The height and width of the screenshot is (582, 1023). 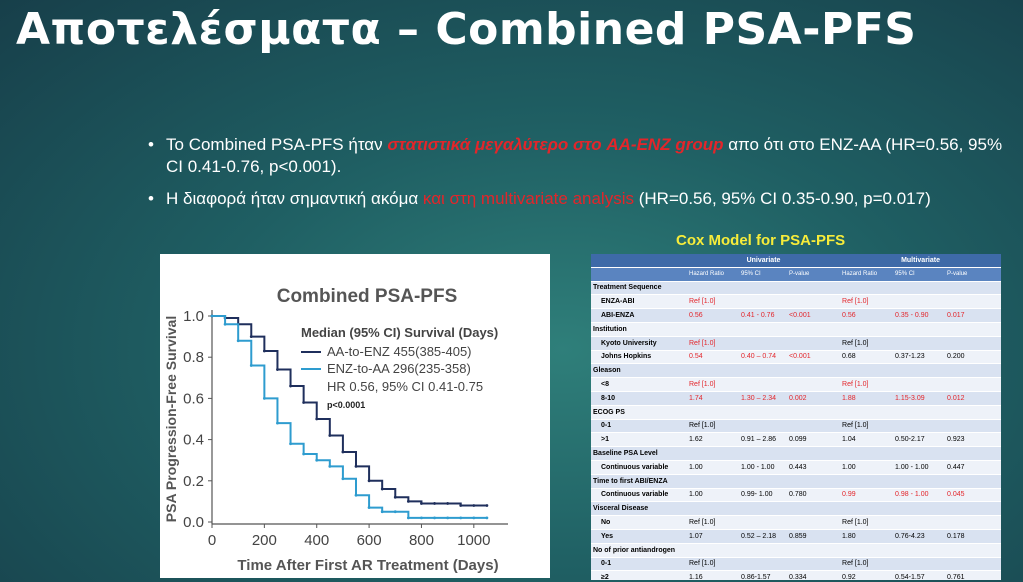 I want to click on cox-cell: 0.54-1.57, so click(x=919, y=575).